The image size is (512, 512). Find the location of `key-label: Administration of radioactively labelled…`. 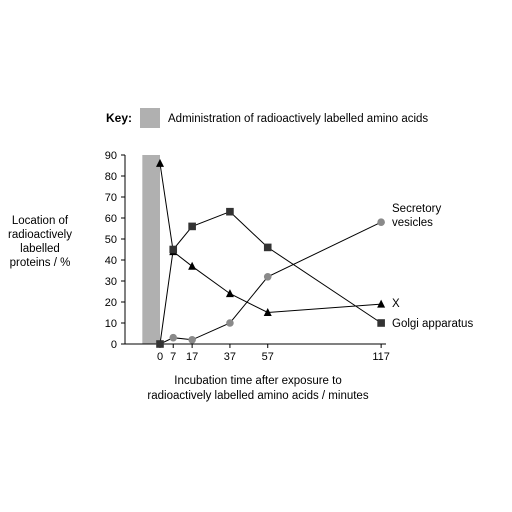

key-label: Administration of radioactively labelled… is located at coordinates (298, 119).